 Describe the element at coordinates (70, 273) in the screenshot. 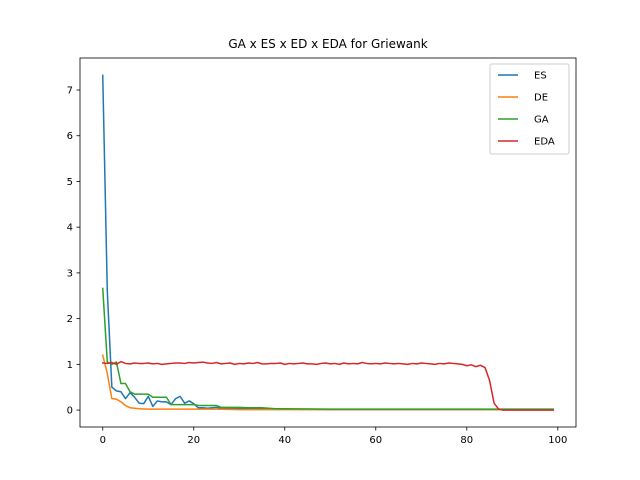

I see `y-tick-label: 3` at that location.